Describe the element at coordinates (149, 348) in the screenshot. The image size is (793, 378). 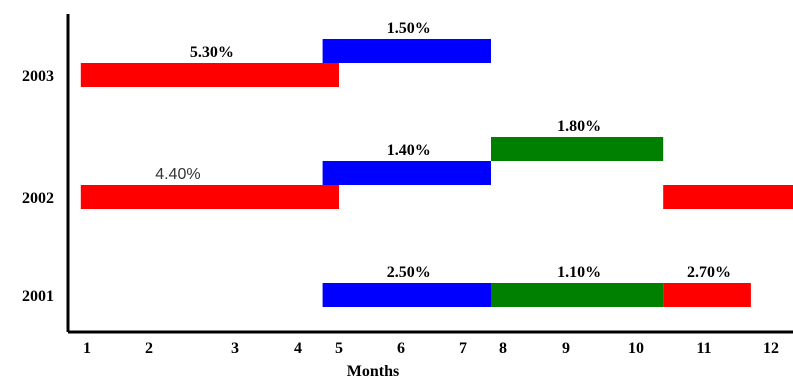
I see `x-tick-label: 2` at that location.